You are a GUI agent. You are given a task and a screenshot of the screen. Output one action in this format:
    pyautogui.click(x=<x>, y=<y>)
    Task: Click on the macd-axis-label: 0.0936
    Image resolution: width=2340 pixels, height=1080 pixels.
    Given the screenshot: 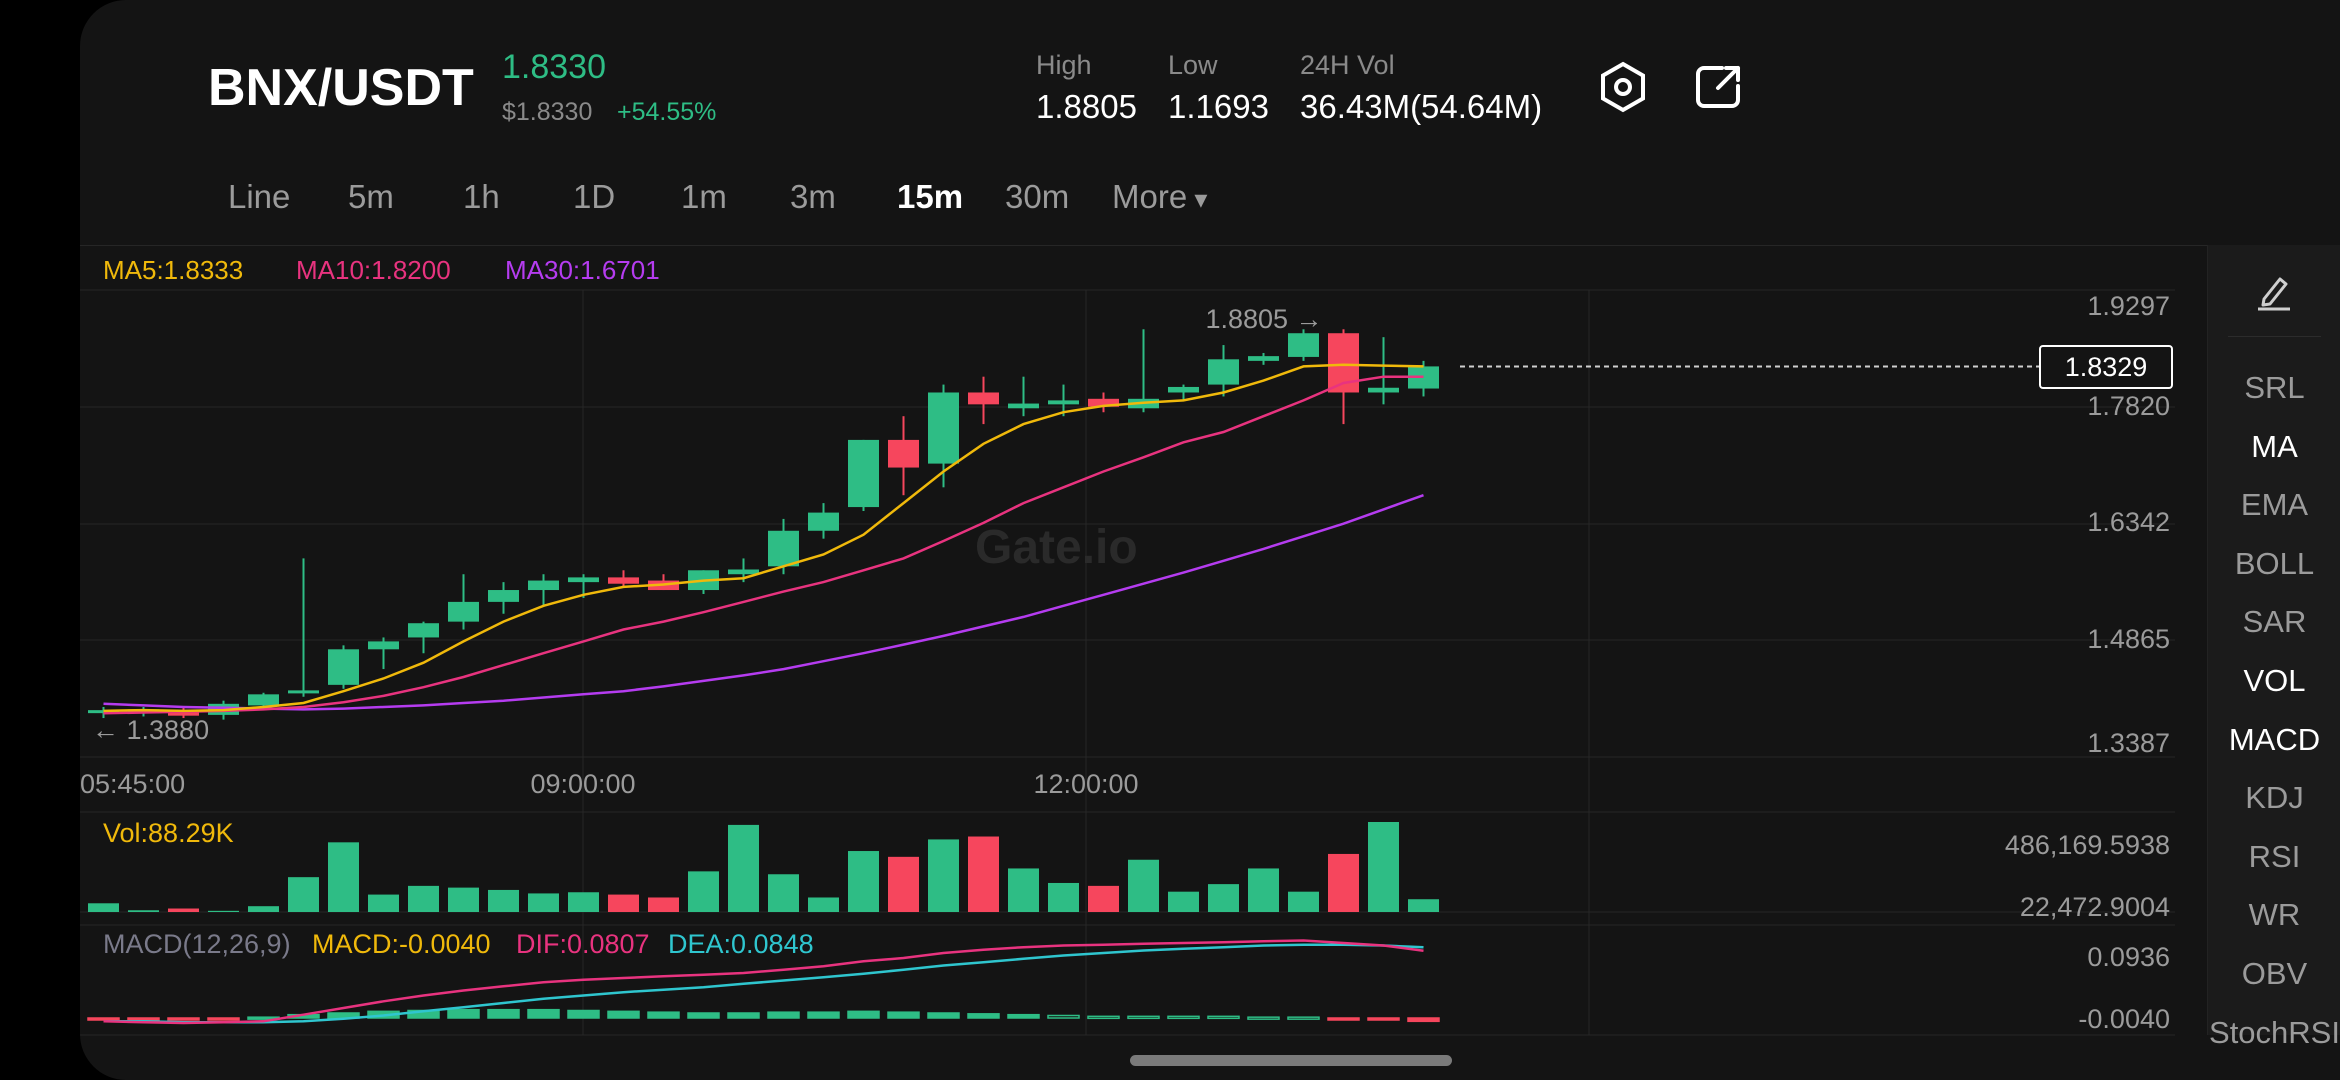 What is the action you would take?
    pyautogui.click(x=2128, y=957)
    